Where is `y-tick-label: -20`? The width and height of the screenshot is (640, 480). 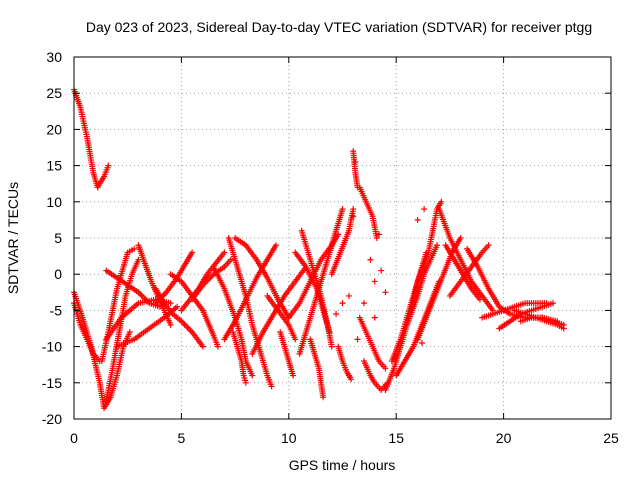 y-tick-label: -20 is located at coordinates (52, 419).